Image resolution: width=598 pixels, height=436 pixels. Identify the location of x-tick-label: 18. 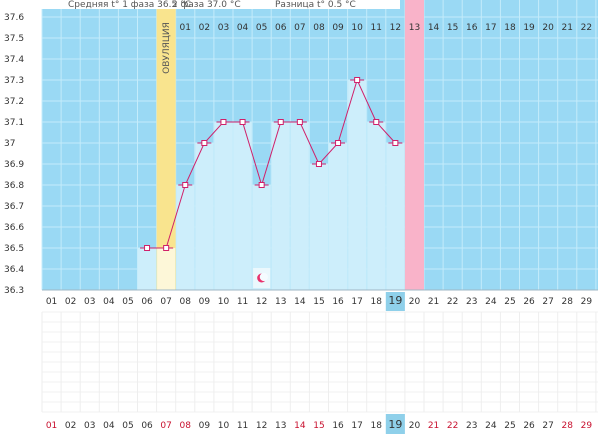
(377, 302).